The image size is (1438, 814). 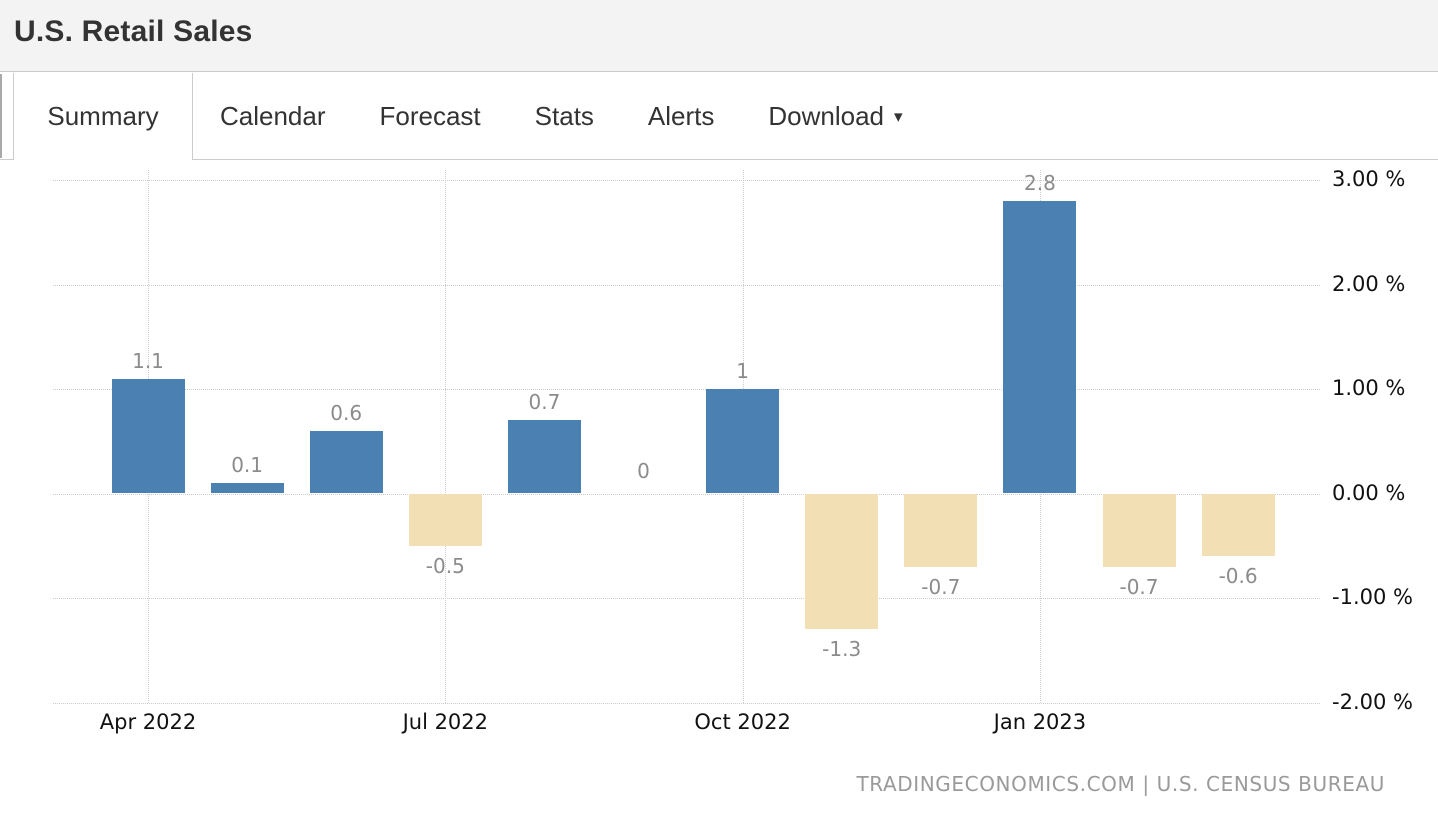 I want to click on tab-label: Alerts, so click(x=681, y=115).